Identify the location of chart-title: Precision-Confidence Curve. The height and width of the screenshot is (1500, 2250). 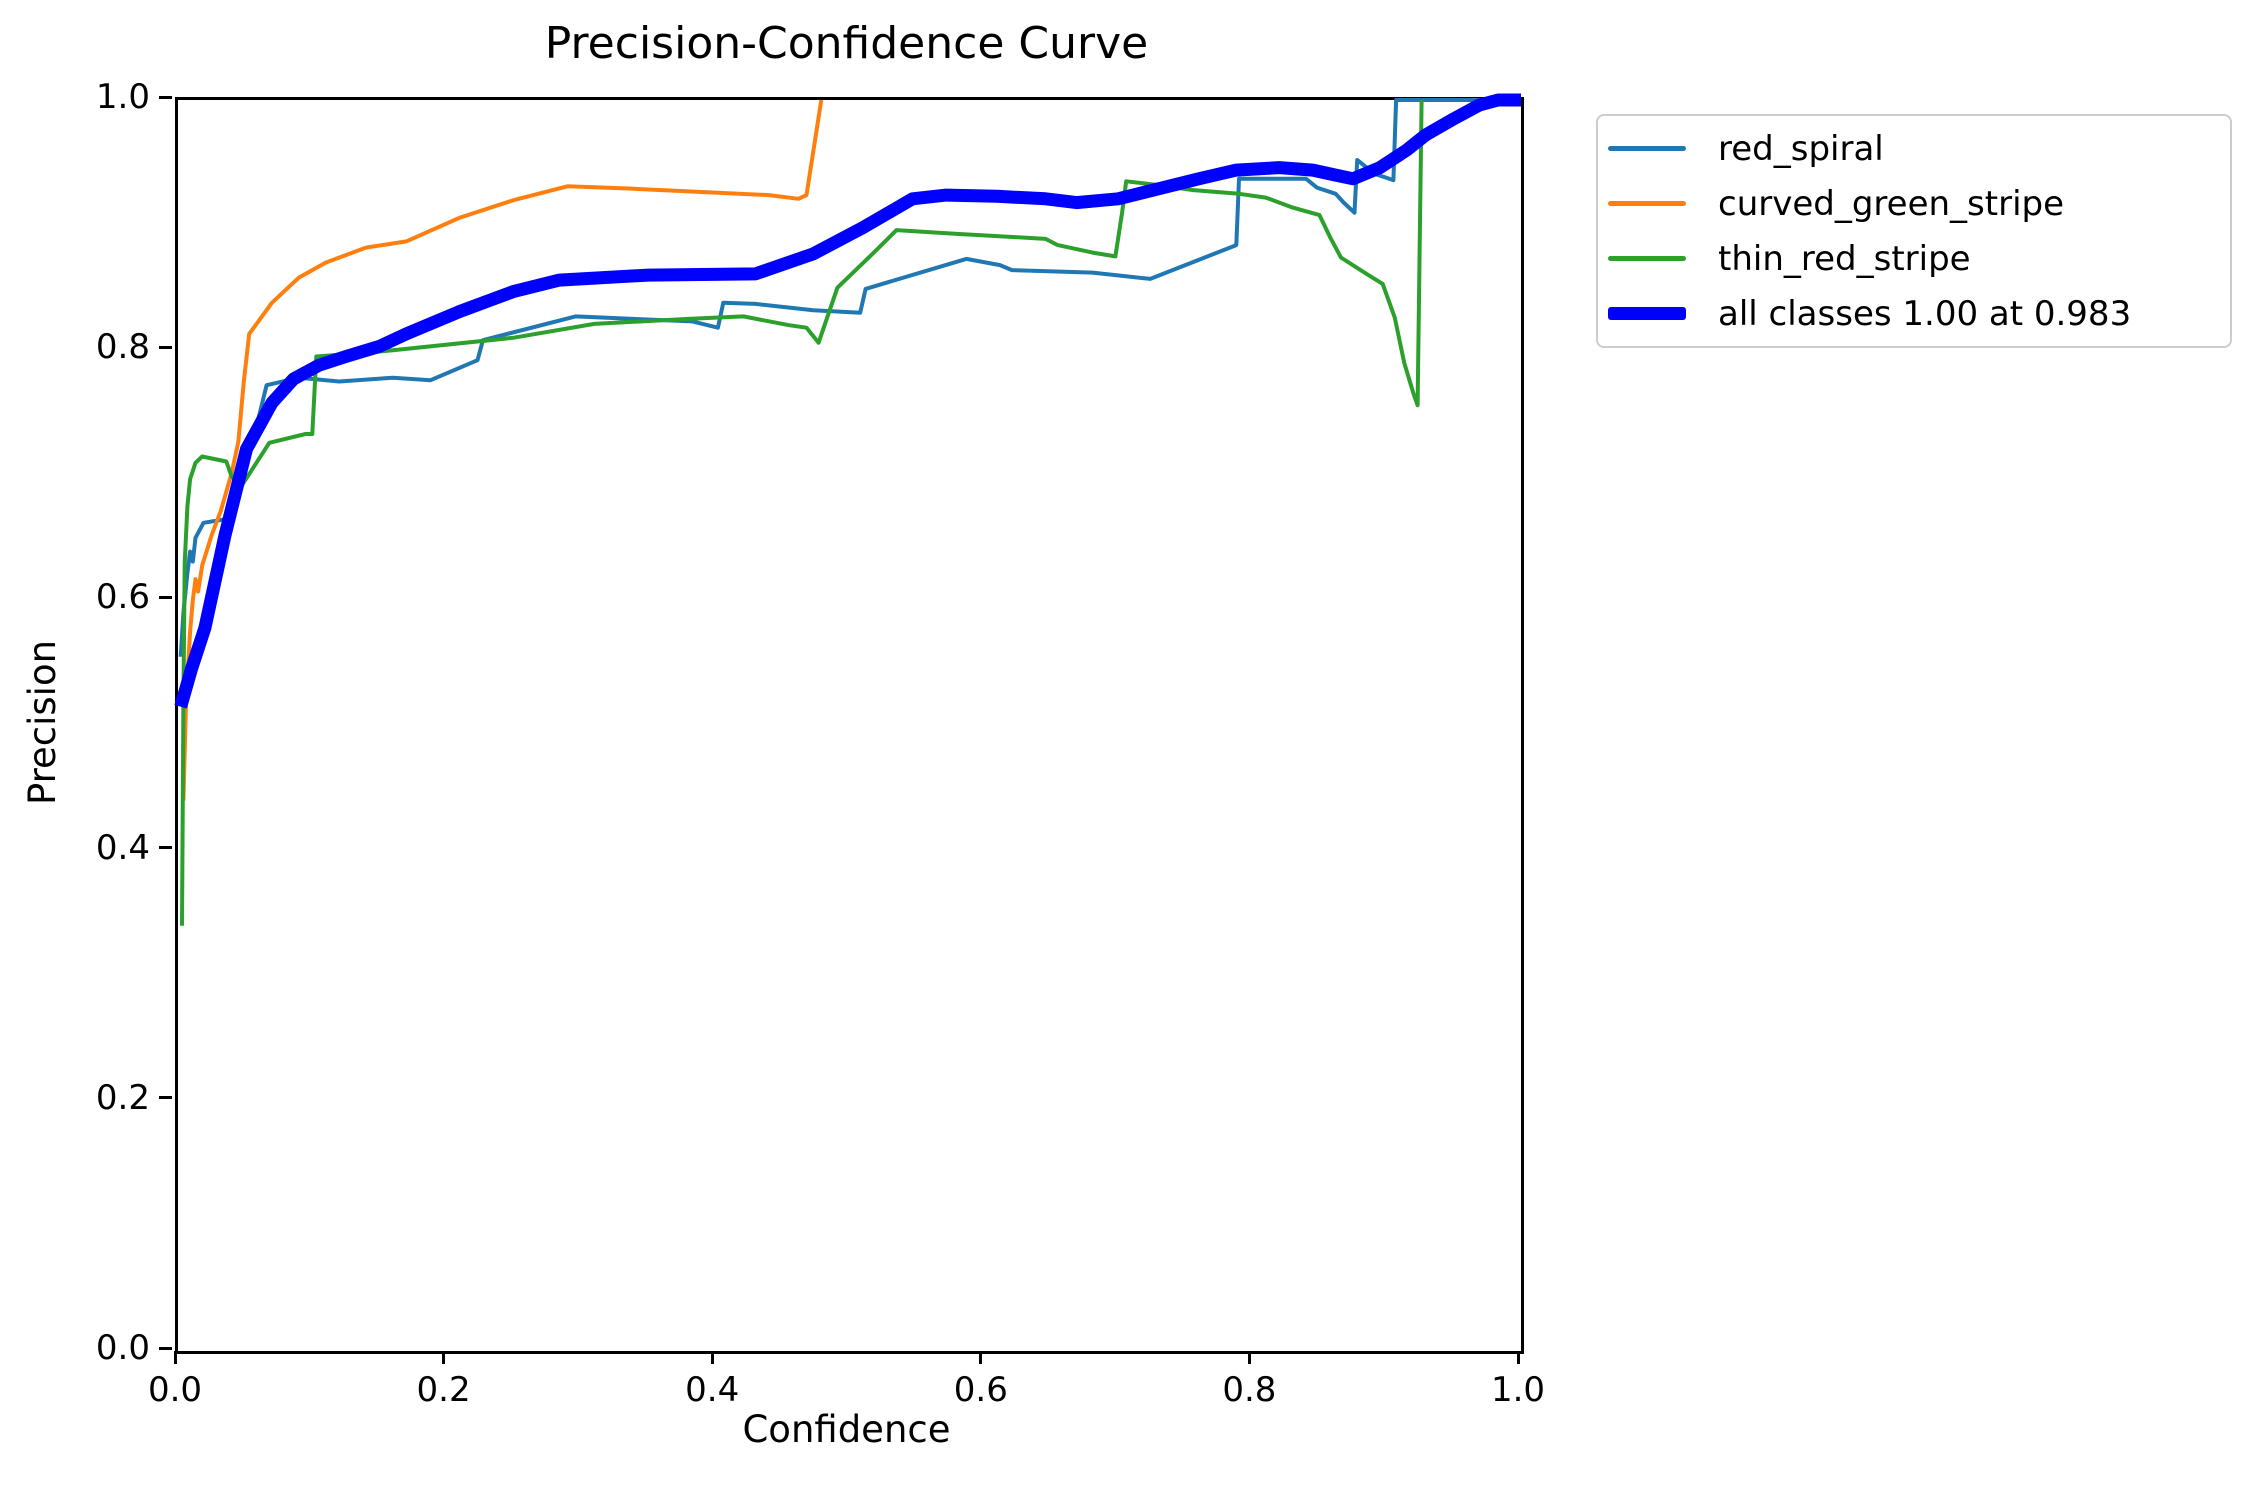
(846, 43).